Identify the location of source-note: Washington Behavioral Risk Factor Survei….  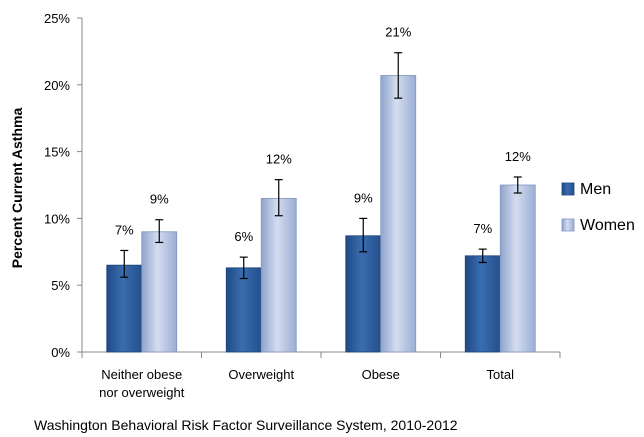
(246, 425).